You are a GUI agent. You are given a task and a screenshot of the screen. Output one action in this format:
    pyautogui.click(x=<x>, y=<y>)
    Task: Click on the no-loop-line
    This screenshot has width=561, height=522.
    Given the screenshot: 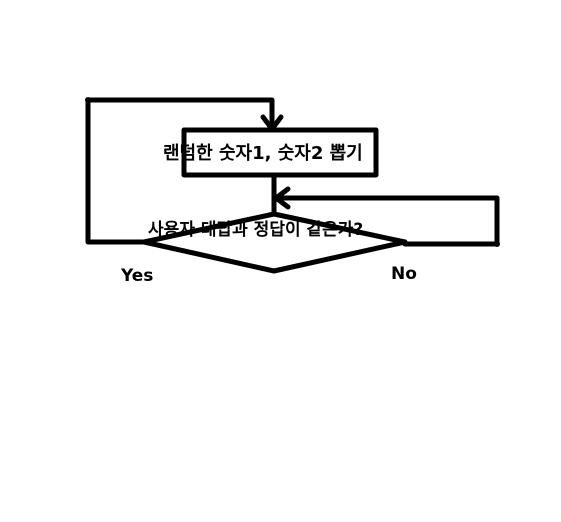 What is the action you would take?
    pyautogui.click(x=387, y=221)
    